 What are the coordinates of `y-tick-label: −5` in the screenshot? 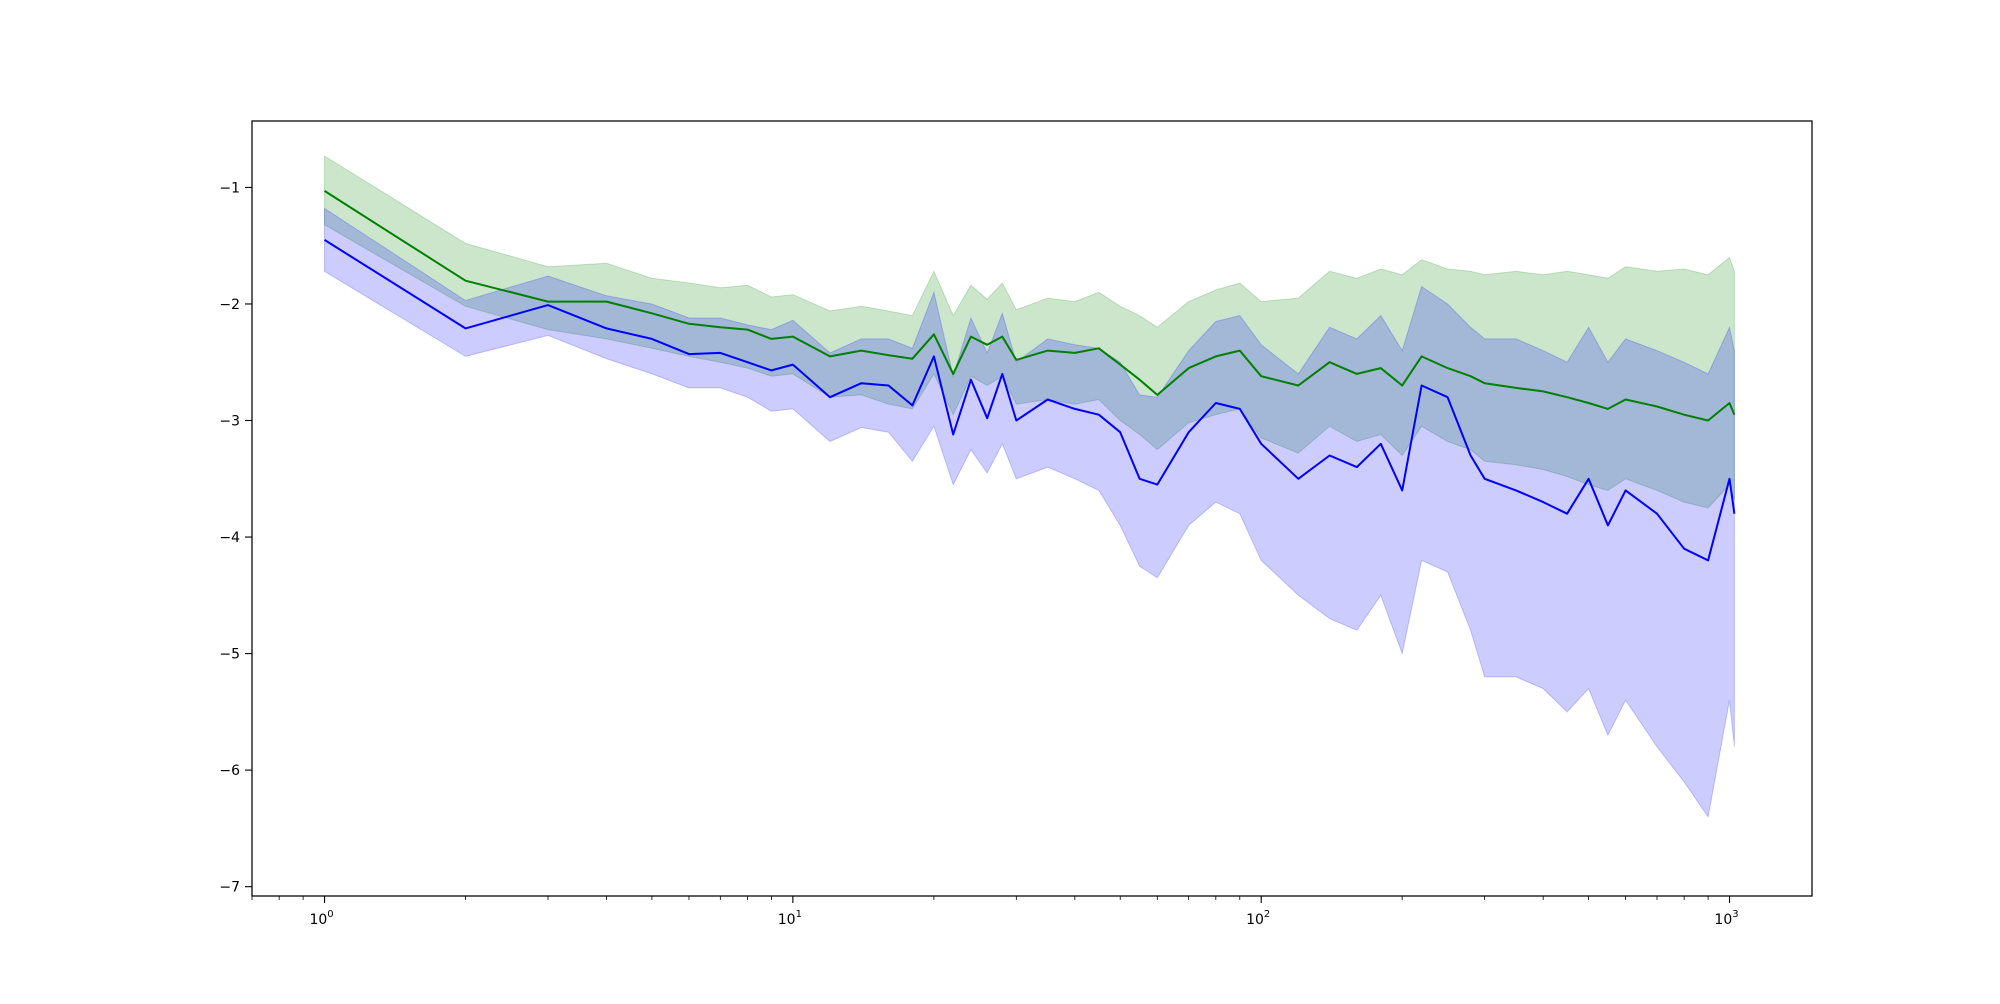 It's located at (229, 655).